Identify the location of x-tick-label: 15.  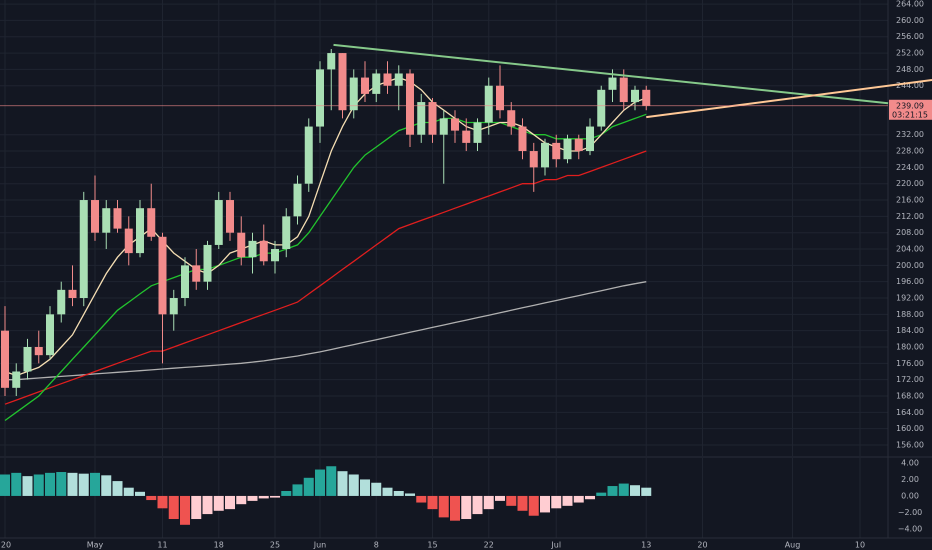
(432, 545).